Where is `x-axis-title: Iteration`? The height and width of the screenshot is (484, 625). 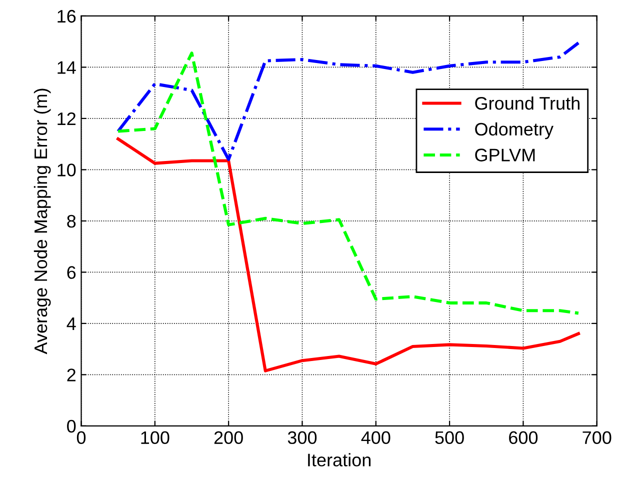 x-axis-title: Iteration is located at coordinates (339, 459).